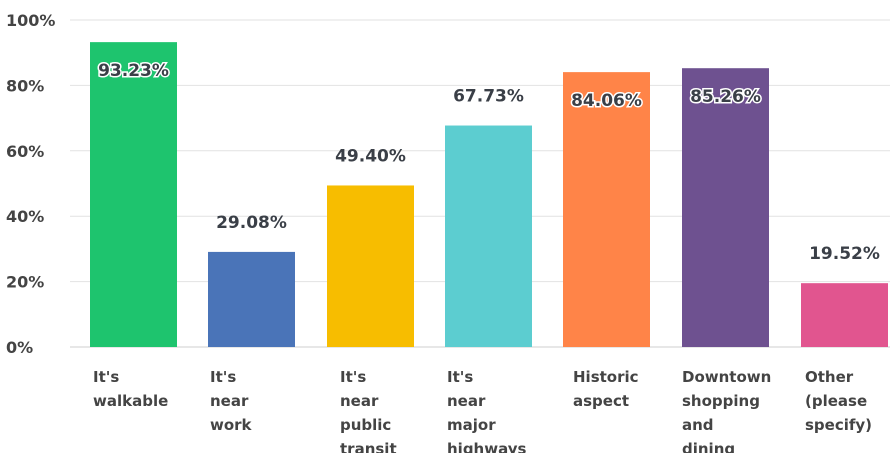 This screenshot has height=453, width=896. Describe the element at coordinates (30, 184) in the screenshot. I see `y-axis-ticks: 0% 20% 40% 60% 80% 100%` at that location.